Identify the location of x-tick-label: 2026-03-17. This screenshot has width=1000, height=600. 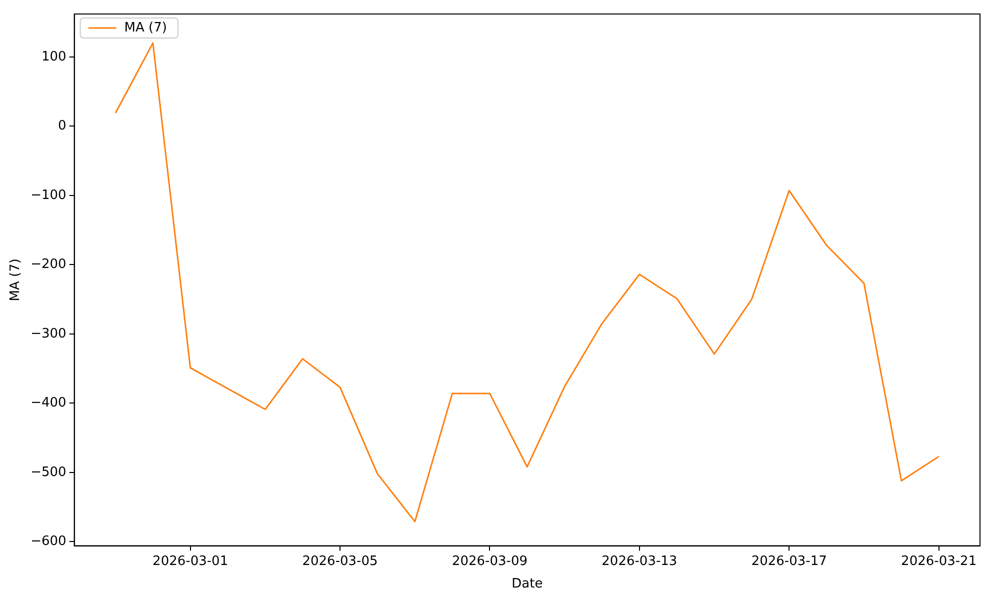
(789, 561).